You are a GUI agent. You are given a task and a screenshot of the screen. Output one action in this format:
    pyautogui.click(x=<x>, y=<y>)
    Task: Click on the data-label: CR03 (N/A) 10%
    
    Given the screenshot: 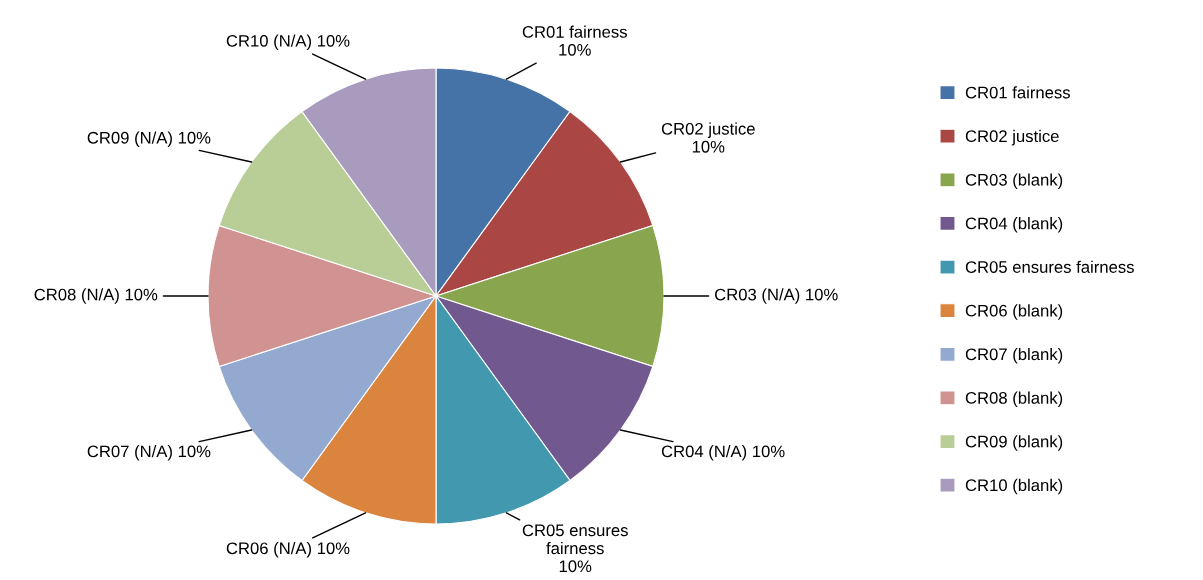 What is the action you would take?
    pyautogui.click(x=776, y=296)
    